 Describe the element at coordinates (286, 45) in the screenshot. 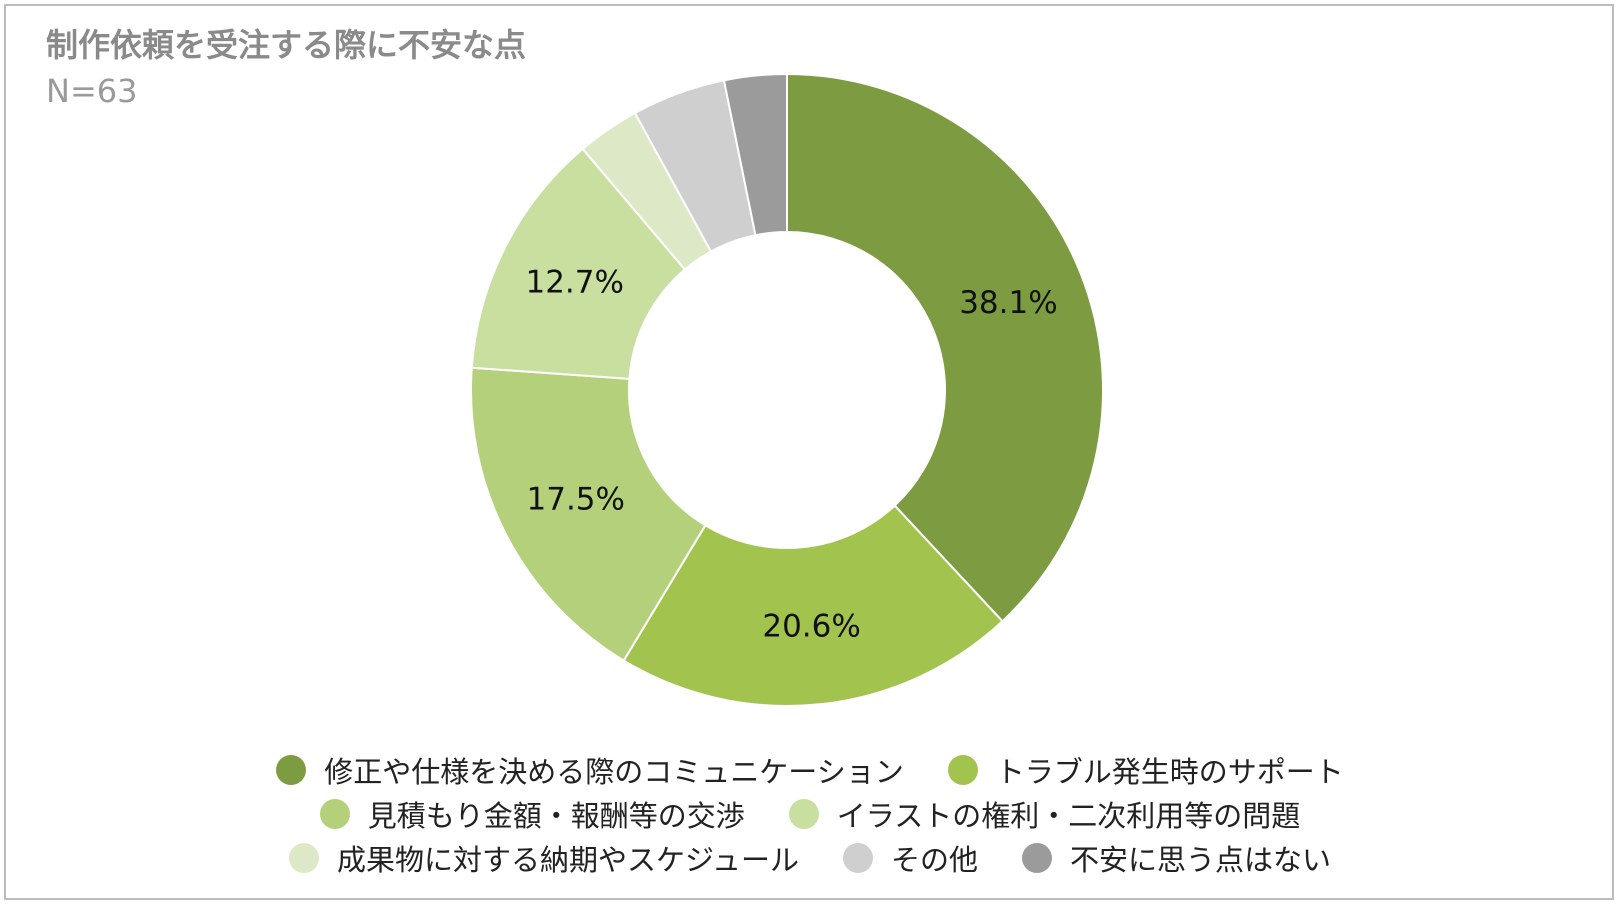

I see `chart-title: 制作依頼を受注する際に不安な点` at that location.